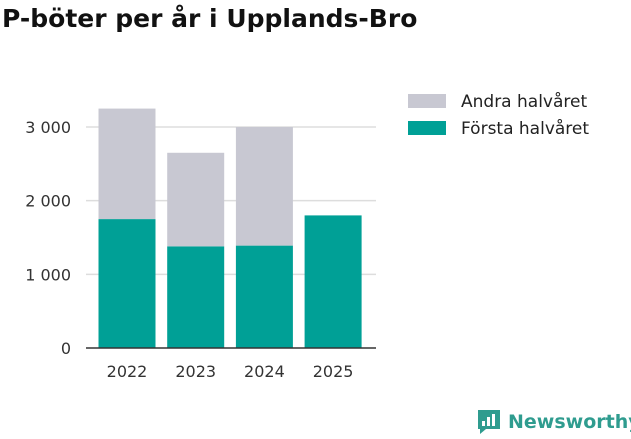 This screenshot has height=439, width=631. What do you see at coordinates (196, 297) in the screenshot?
I see `bar-forsta-2023` at bounding box center [196, 297].